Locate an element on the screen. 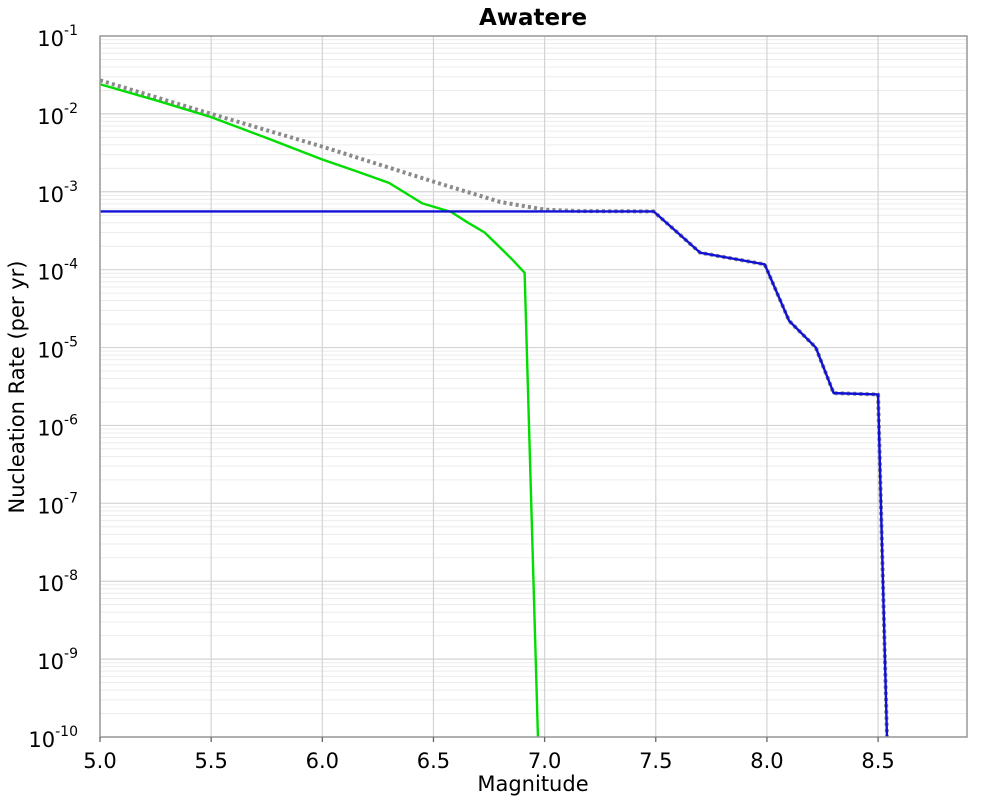  x-axis-label: Magnitude is located at coordinates (532, 784).